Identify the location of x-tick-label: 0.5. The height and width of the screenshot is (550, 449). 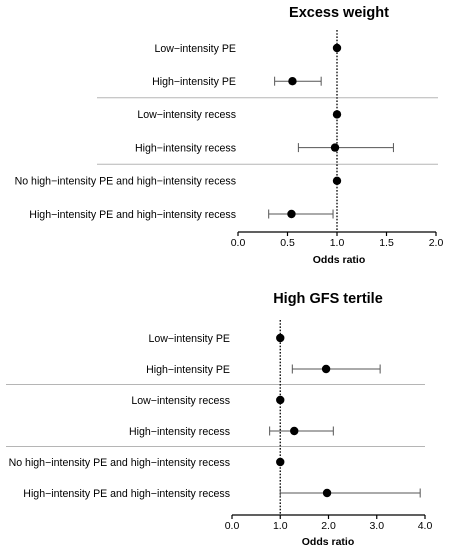
(287, 243).